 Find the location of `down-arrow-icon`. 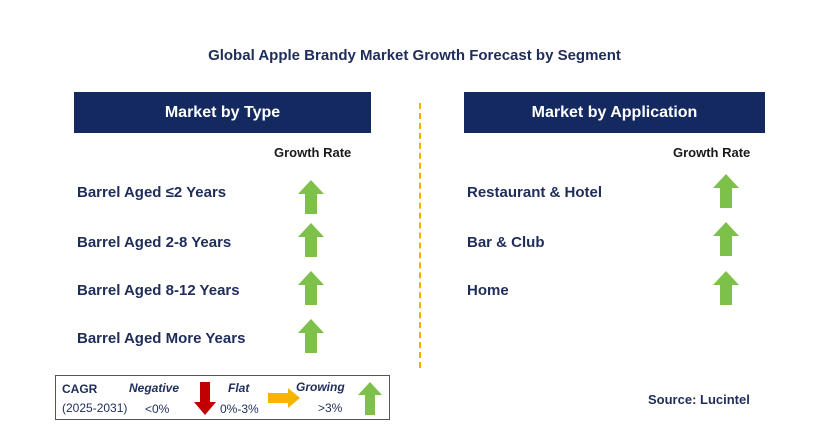

down-arrow-icon is located at coordinates (205, 398).